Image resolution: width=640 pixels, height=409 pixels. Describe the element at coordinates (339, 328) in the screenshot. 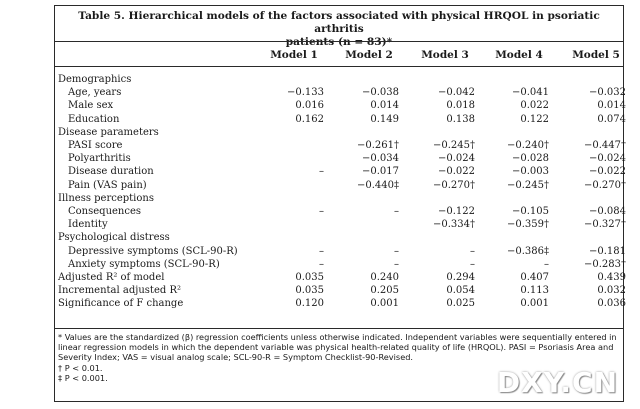

I see `footnote-rule` at that location.